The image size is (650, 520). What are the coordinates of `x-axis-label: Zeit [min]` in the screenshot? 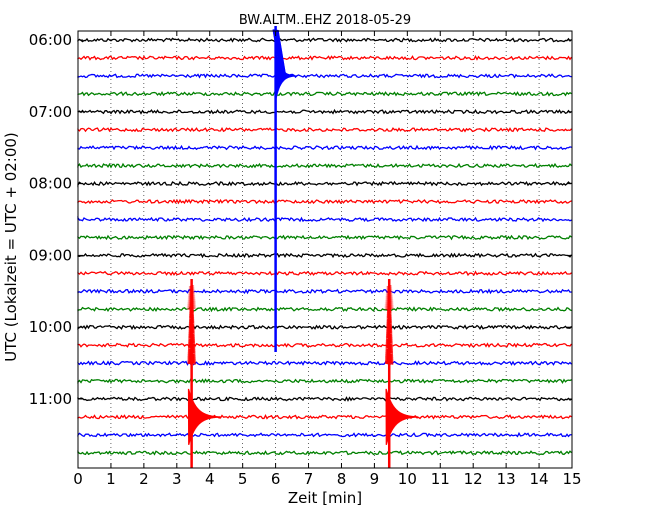 It's located at (325, 498).